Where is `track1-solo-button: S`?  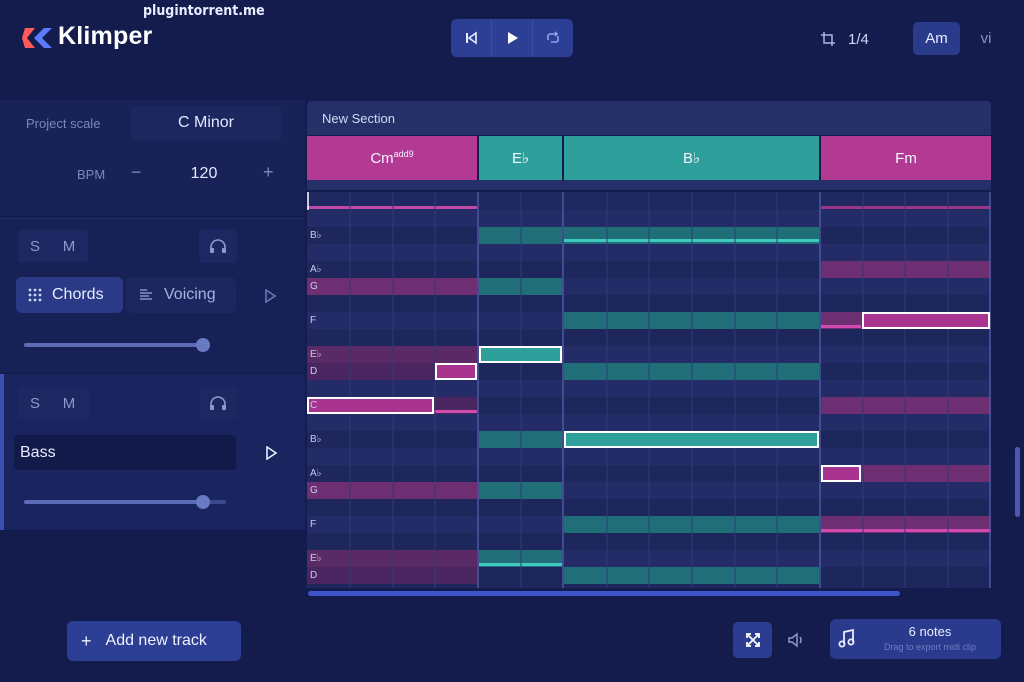 track1-solo-button: S is located at coordinates (34, 246).